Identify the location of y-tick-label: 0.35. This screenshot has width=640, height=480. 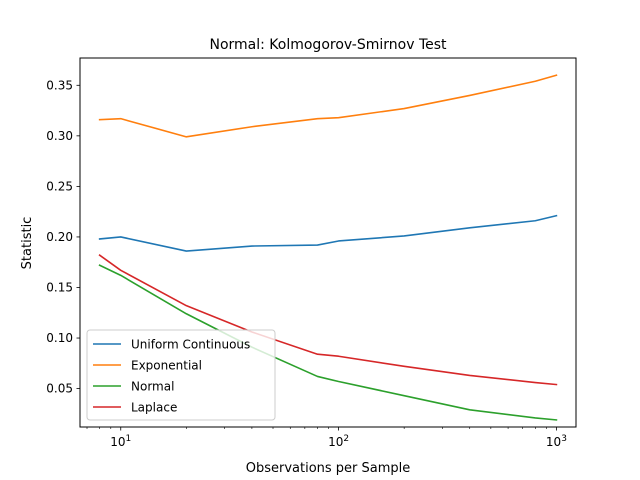
(59, 85).